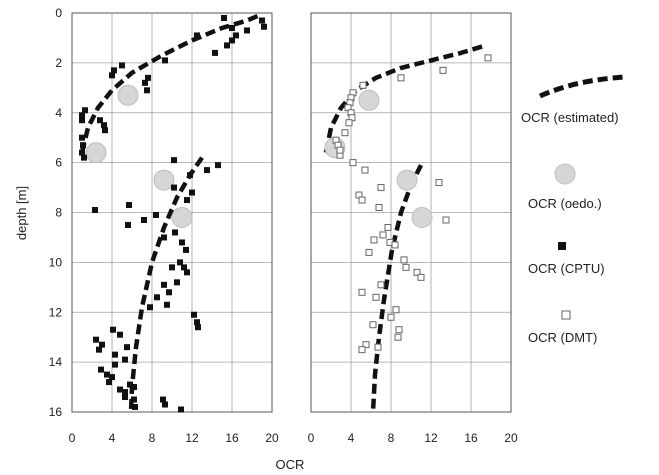 This screenshot has width=659, height=475. What do you see at coordinates (565, 174) in the screenshot?
I see `legend-oedo-symbol` at bounding box center [565, 174].